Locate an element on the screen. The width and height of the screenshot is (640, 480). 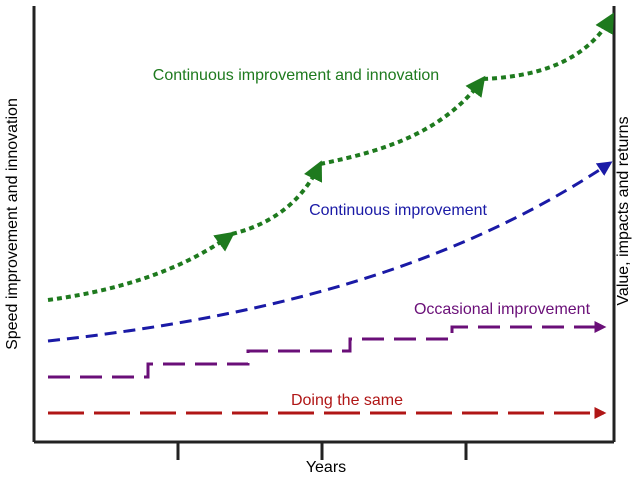
curve-occasional-improvement: Occasional improvement is located at coordinates (327, 340).